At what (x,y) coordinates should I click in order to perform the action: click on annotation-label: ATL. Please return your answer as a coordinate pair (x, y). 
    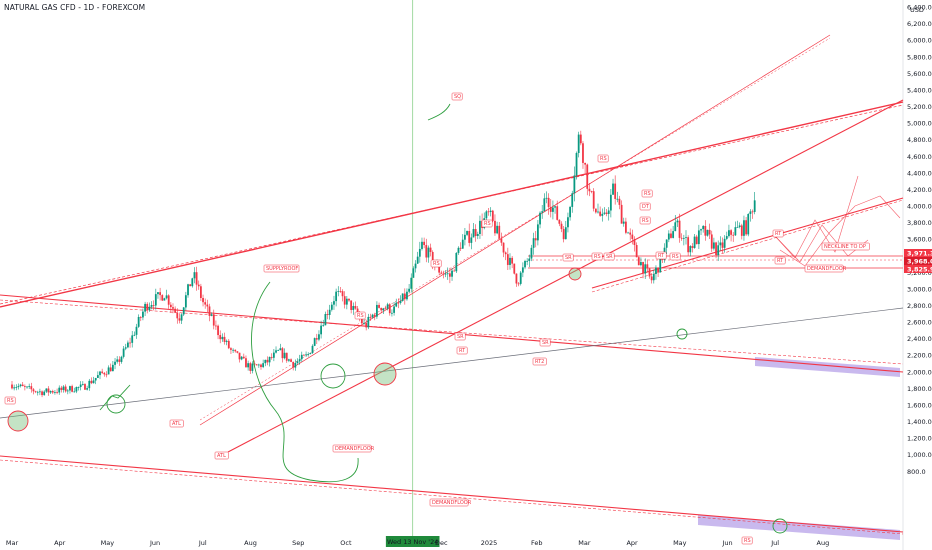
    Looking at the image, I should click on (176, 424).